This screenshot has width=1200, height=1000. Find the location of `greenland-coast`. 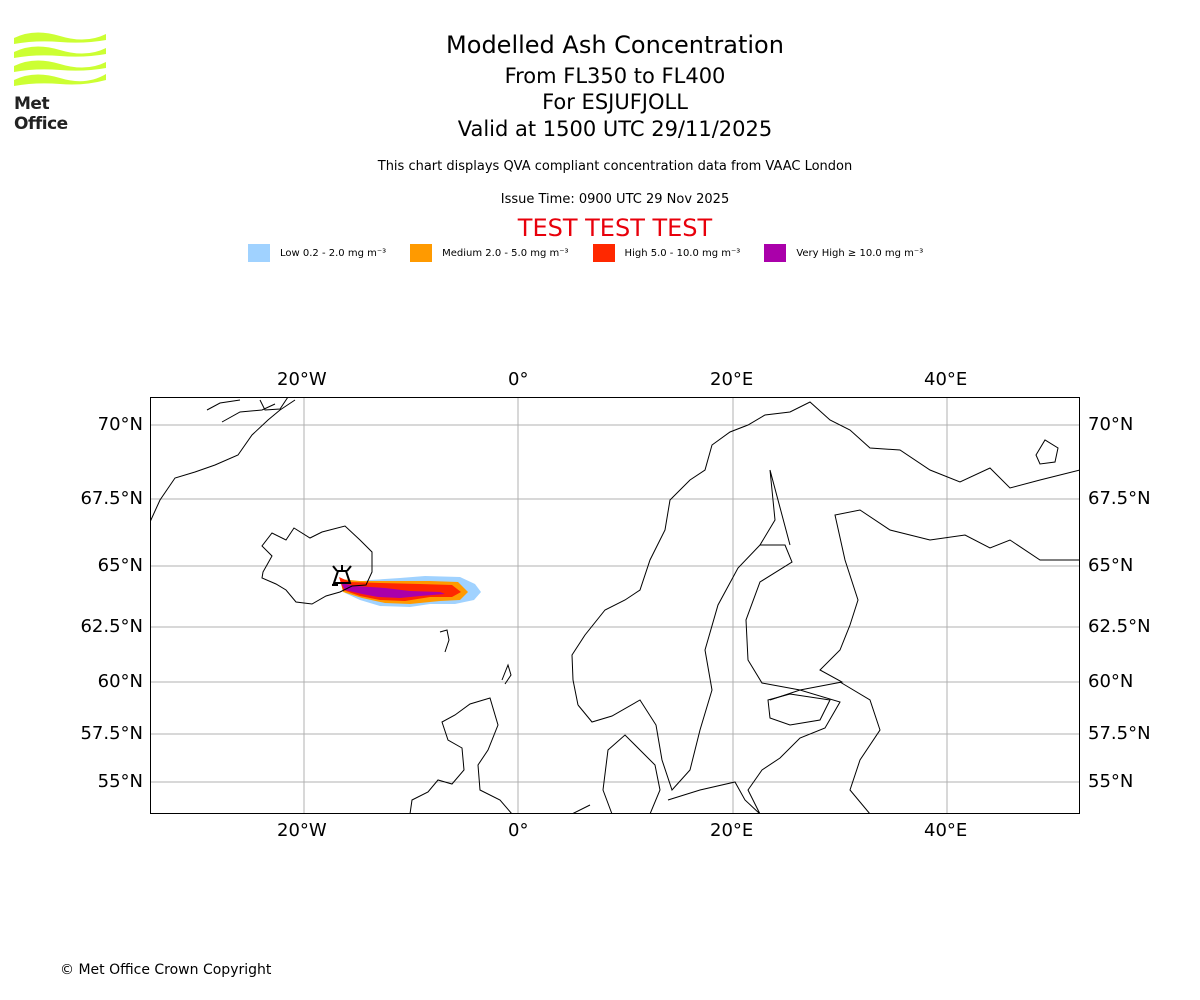

greenland-coast is located at coordinates (223, 461).